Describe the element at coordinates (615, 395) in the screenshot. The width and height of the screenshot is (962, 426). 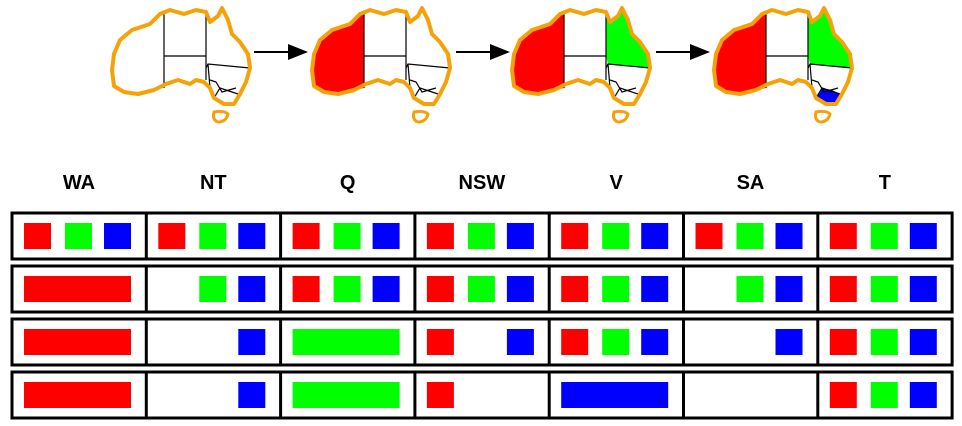
I see `assigned-v-blue` at that location.